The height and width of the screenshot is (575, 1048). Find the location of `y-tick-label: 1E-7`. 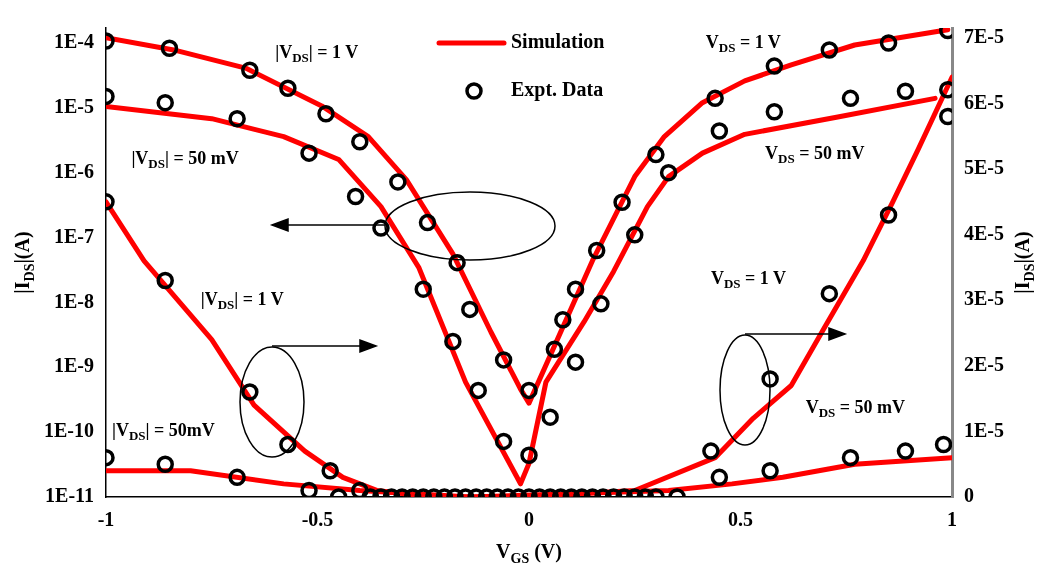

y-tick-label: 1E-7 is located at coordinates (74, 235).